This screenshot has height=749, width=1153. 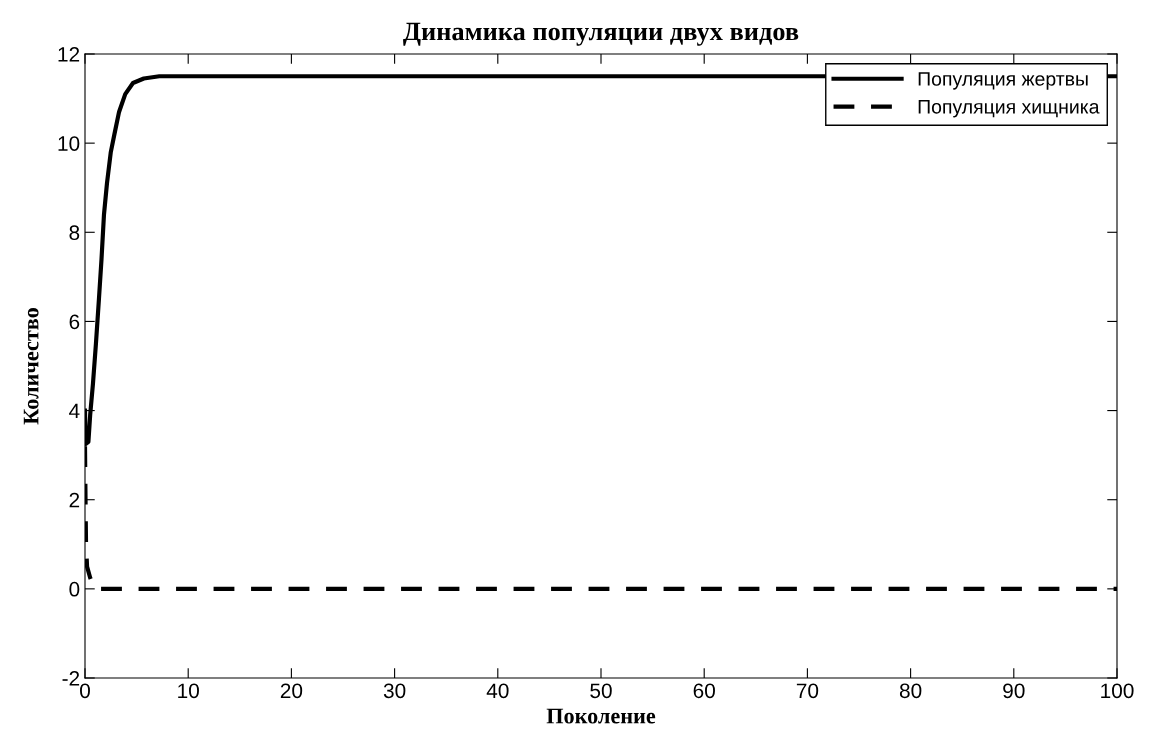 What do you see at coordinates (394, 691) in the screenshot?
I see `x-tick-label: 30` at bounding box center [394, 691].